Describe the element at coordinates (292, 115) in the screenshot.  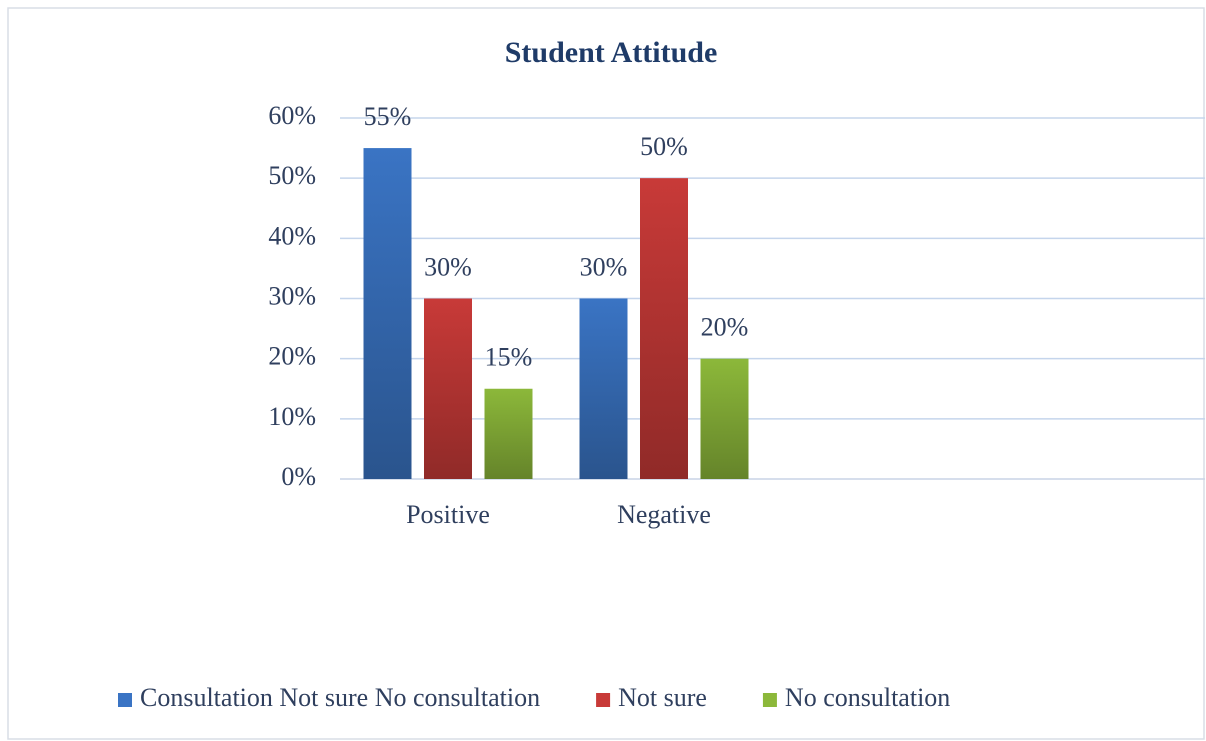
I see `y-tick-label: 60%` at that location.